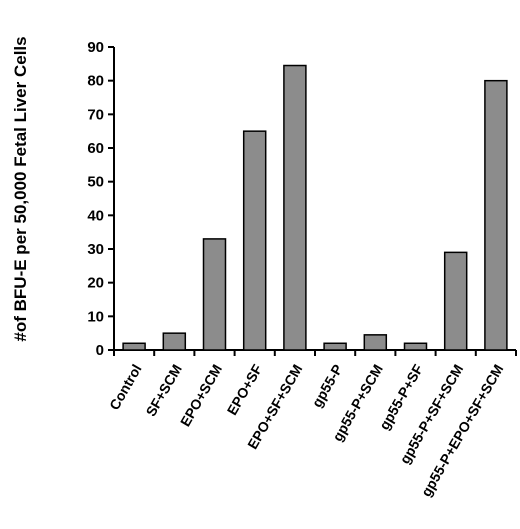 Image resolution: width=520 pixels, height=529 pixels. What do you see at coordinates (95, 182) in the screenshot?
I see `y-tick-label: 50` at bounding box center [95, 182].